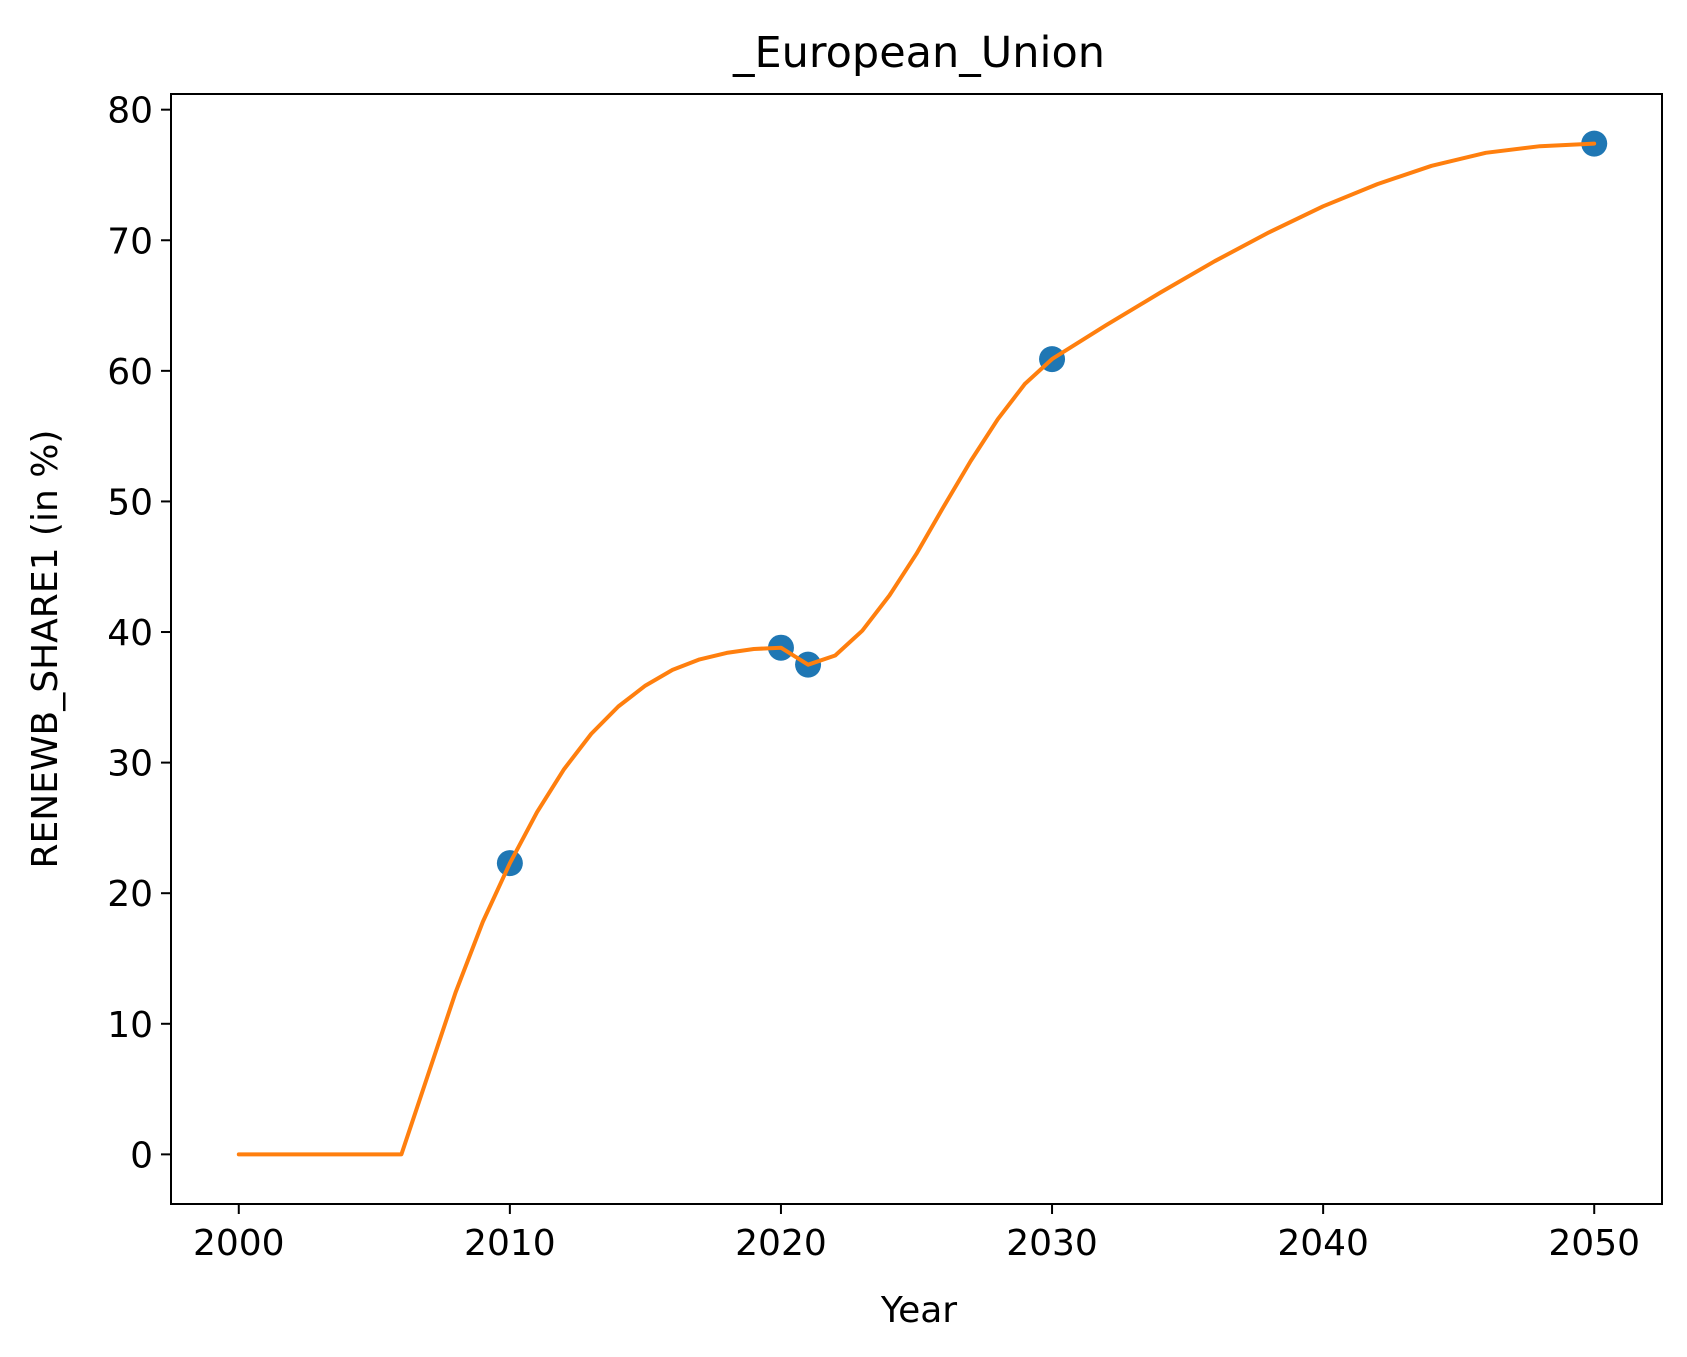 The height and width of the screenshot is (1357, 1687). What do you see at coordinates (130, 633) in the screenshot?
I see `y-tick-label: 40` at bounding box center [130, 633].